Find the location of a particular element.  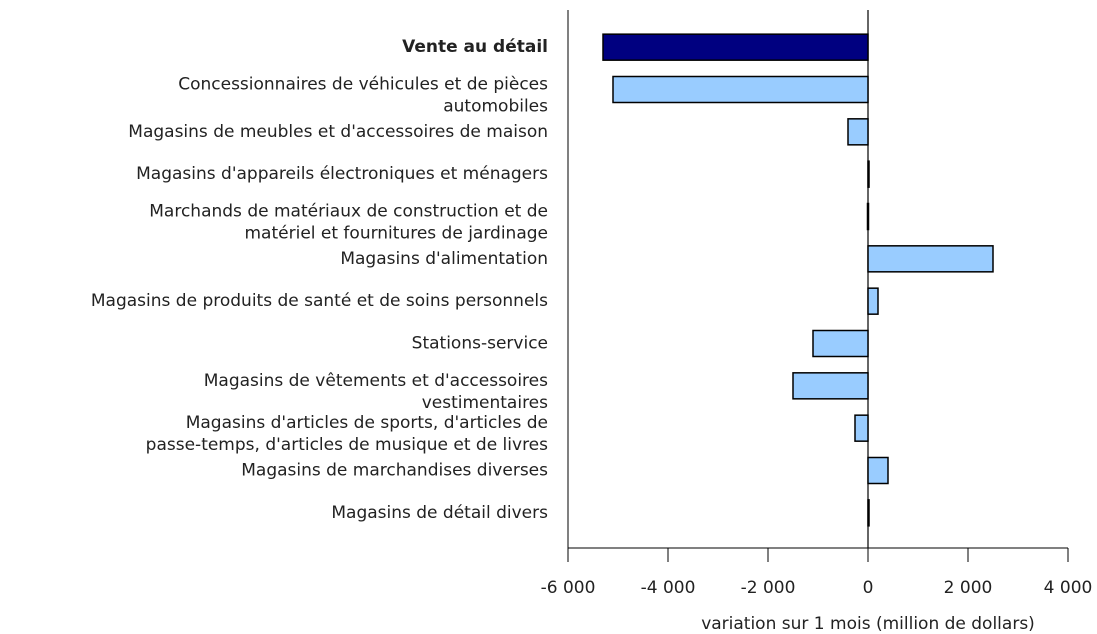

category-label: Stations-service is located at coordinates (480, 344).